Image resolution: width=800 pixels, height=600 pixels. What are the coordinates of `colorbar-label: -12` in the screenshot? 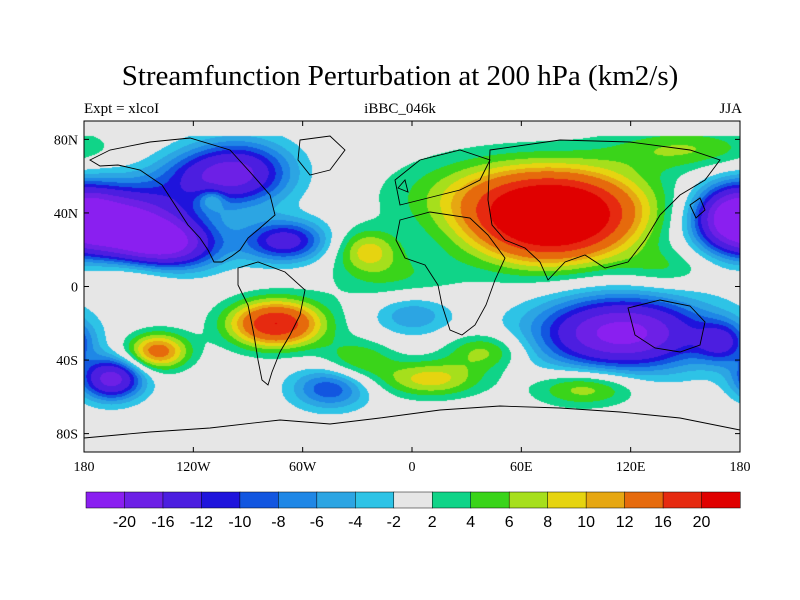 It's located at (201, 522).